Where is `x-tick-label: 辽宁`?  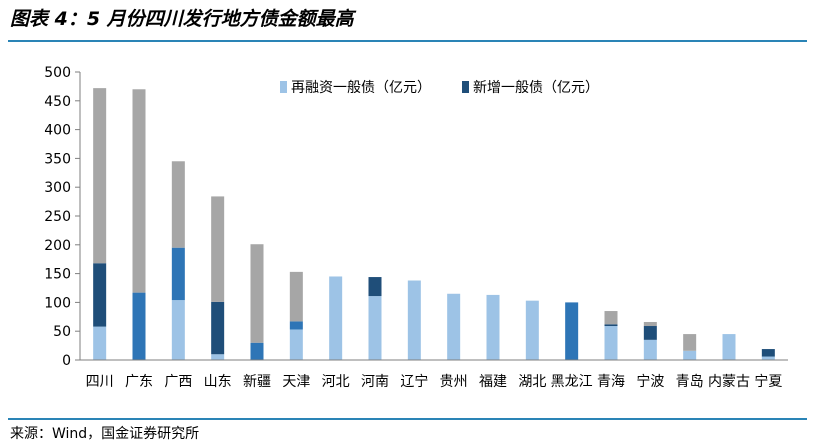
x-tick-label: 辽宁 is located at coordinates (414, 381).